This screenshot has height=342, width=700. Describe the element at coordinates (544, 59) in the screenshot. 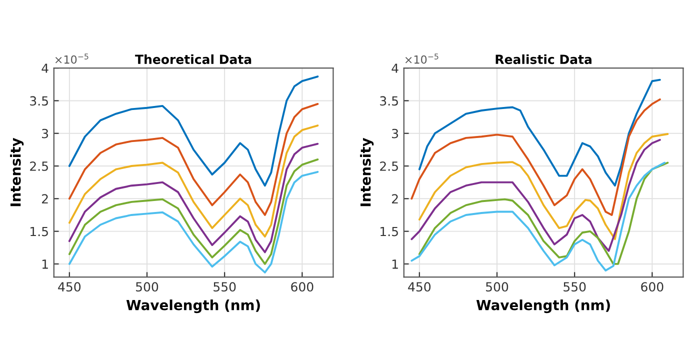

I see `chart-title: Realistic Data` at that location.